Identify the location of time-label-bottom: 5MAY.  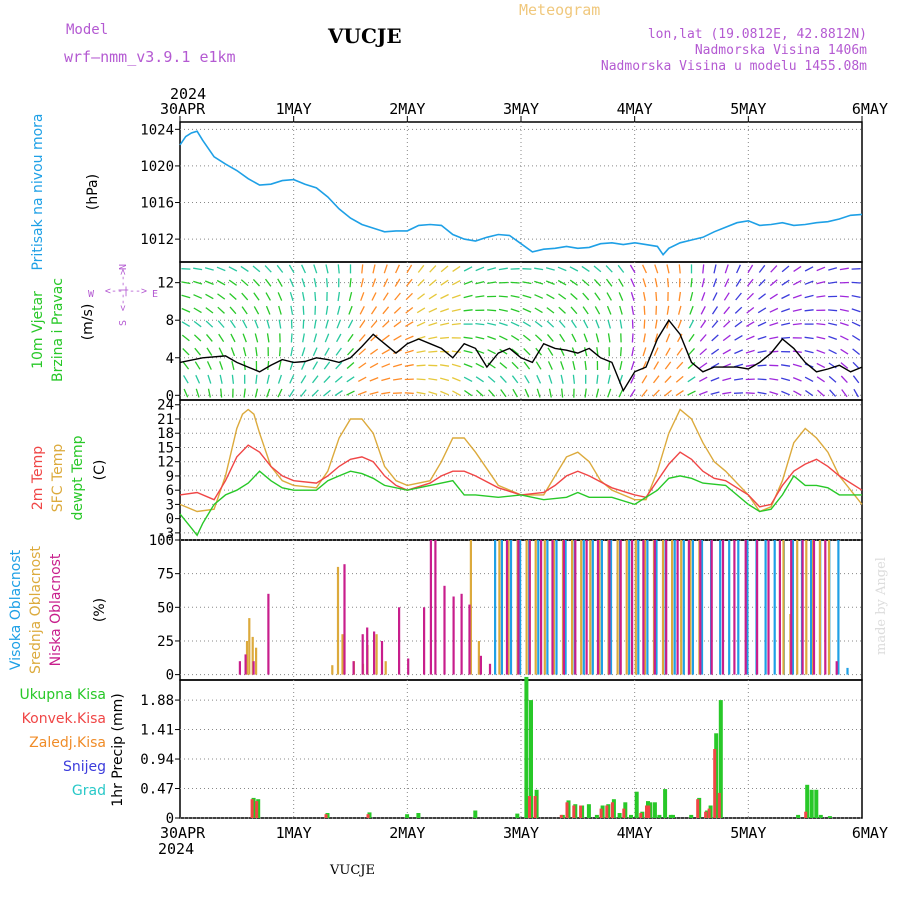
(748, 833).